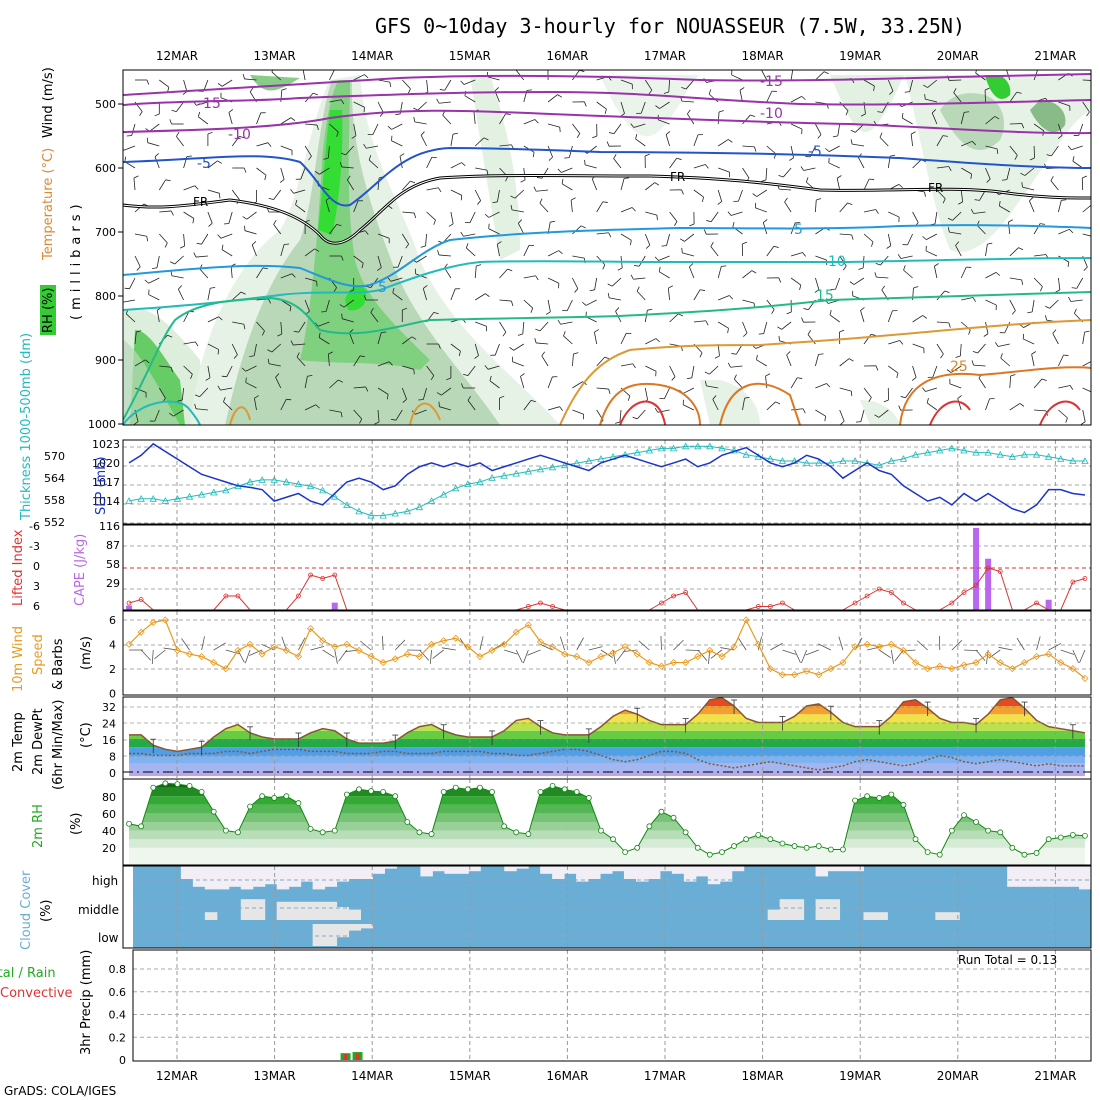 The width and height of the screenshot is (1100, 1100). I want to click on temperature-minmax-bars, so click(613, 727).